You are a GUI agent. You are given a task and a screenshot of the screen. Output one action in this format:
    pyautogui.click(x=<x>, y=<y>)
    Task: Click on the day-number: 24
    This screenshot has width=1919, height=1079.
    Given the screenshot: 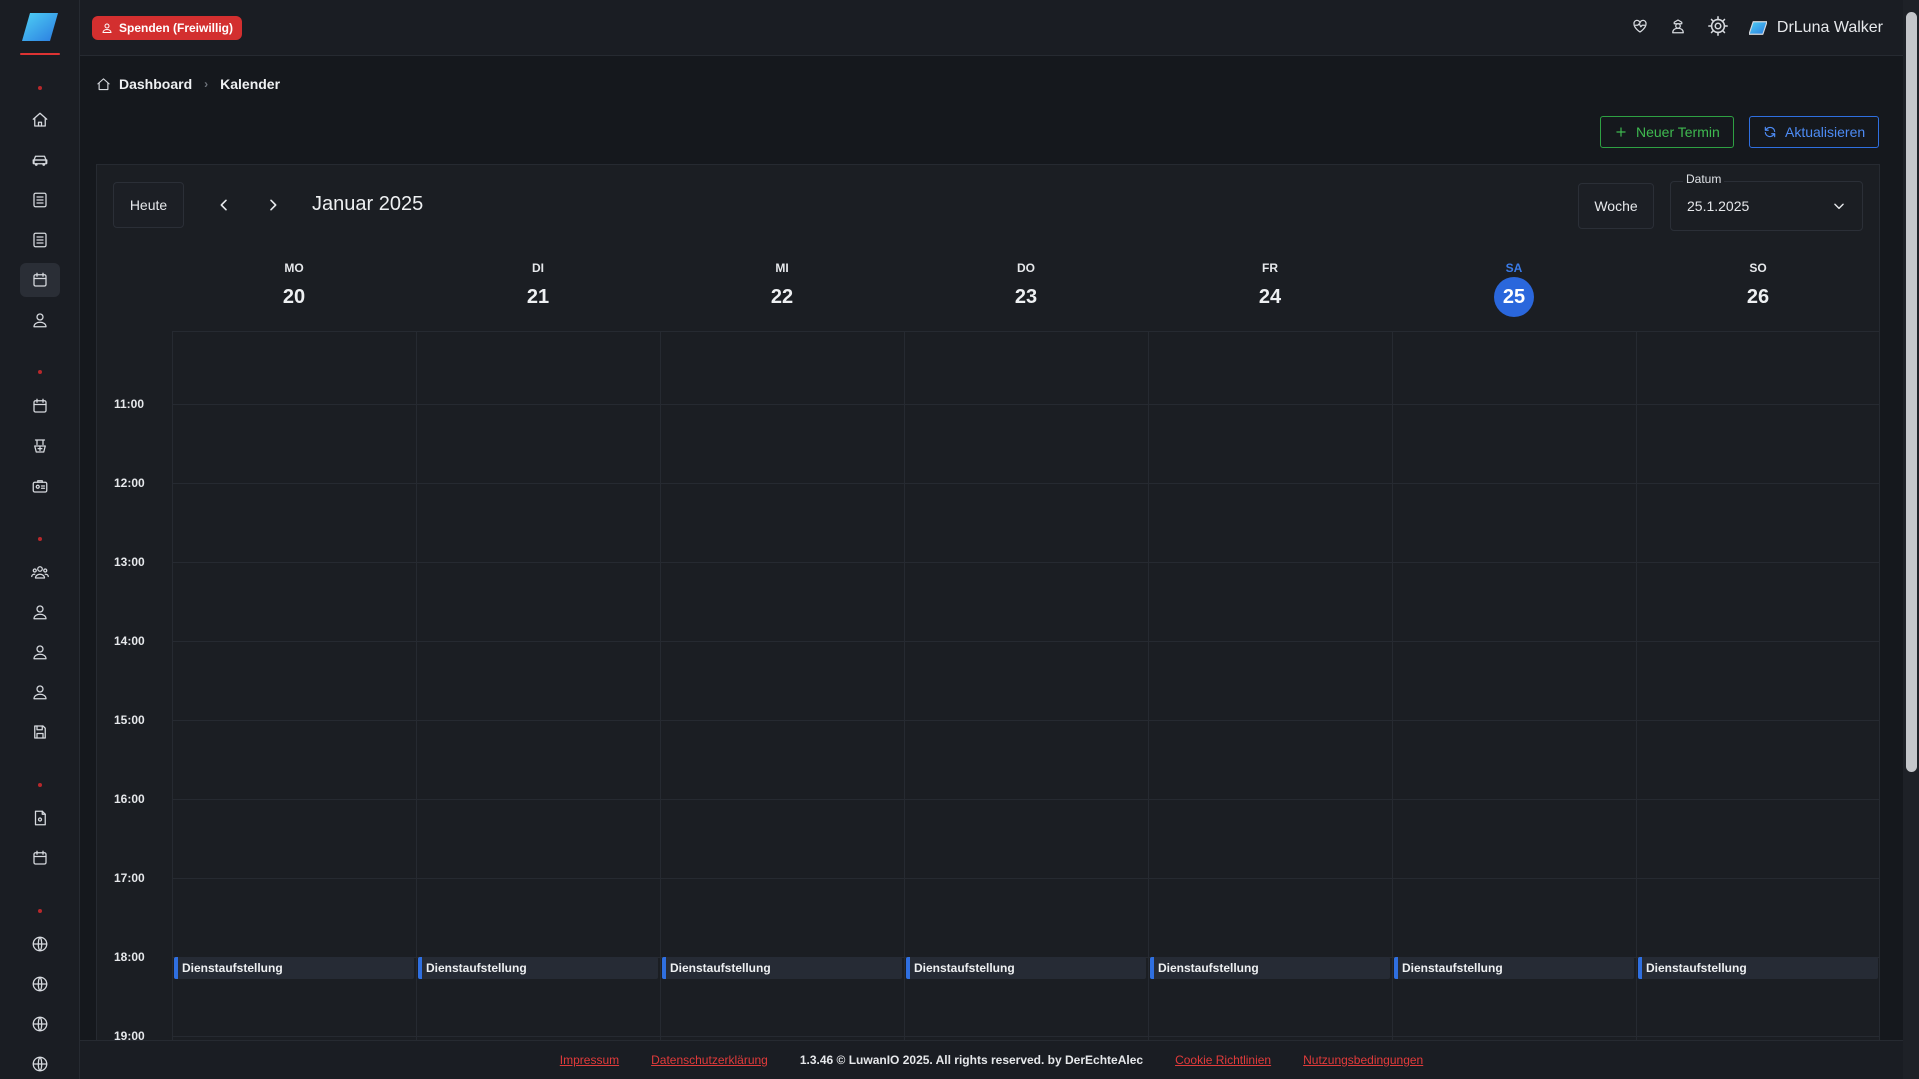 What is the action you would take?
    pyautogui.click(x=1270, y=296)
    